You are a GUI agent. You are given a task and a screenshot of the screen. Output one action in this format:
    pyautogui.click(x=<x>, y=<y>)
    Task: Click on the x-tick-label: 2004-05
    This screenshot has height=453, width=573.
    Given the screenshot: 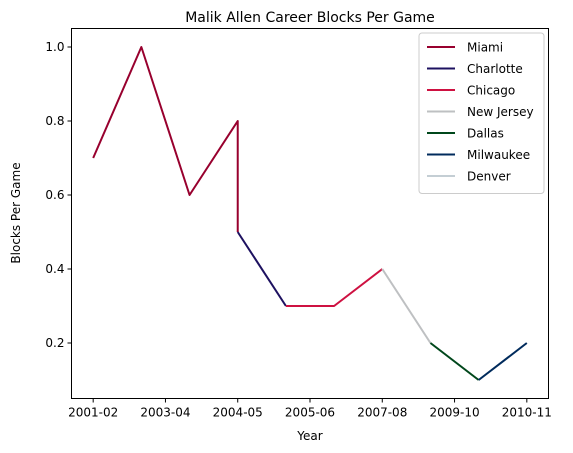 What is the action you would take?
    pyautogui.click(x=238, y=413)
    